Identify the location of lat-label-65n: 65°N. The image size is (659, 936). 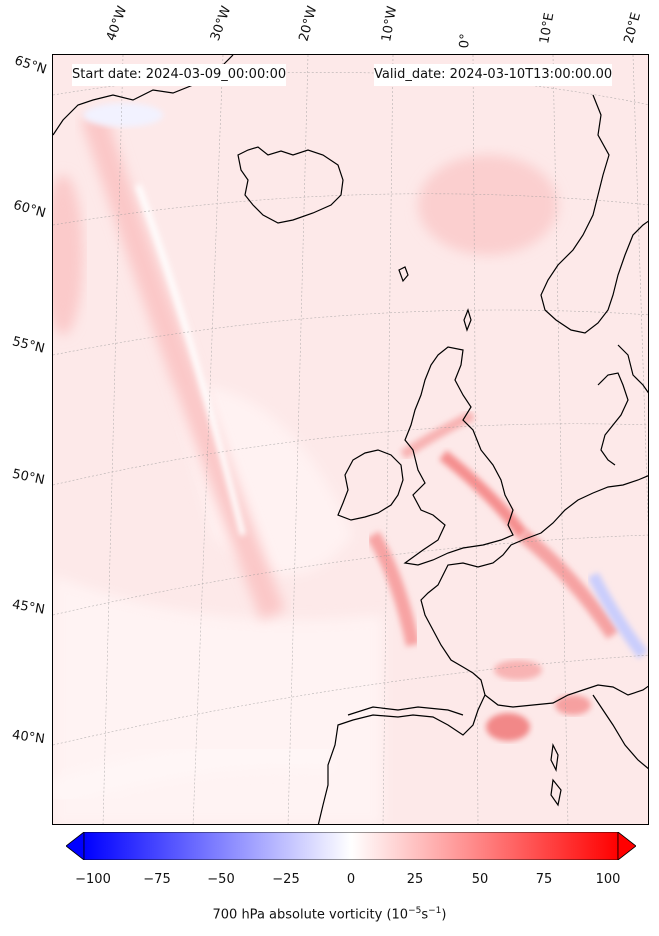
(30, 65).